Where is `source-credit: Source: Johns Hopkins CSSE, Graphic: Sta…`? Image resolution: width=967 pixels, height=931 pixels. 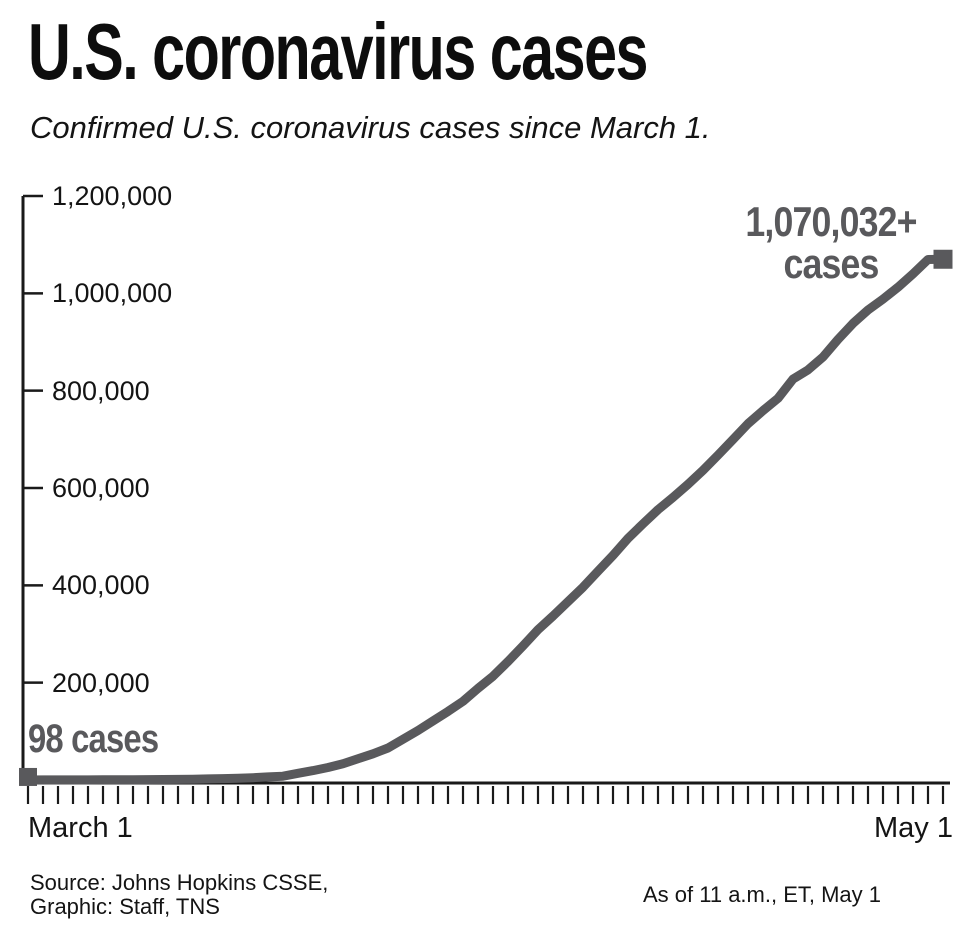 source-credit: Source: Johns Hopkins CSSE, Graphic: Sta… is located at coordinates (179, 895).